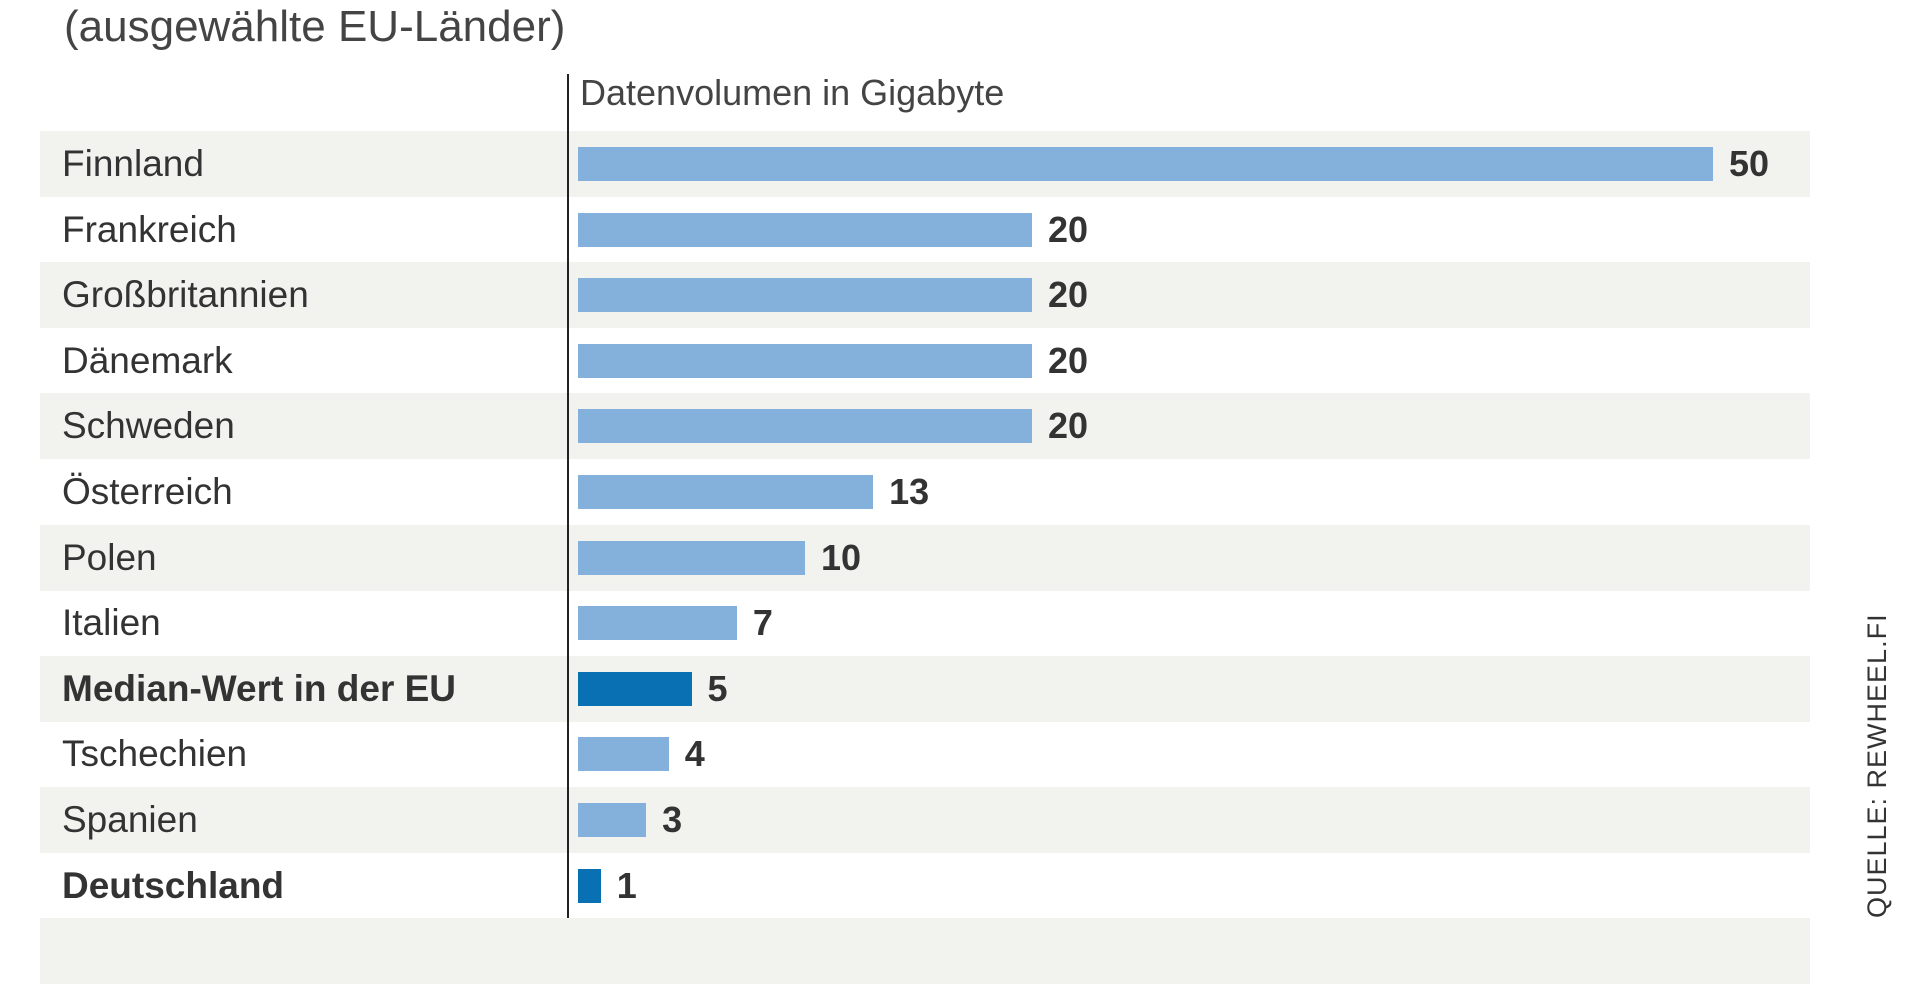 The image size is (1920, 984). What do you see at coordinates (909, 491) in the screenshot?
I see `data-label: 13` at bounding box center [909, 491].